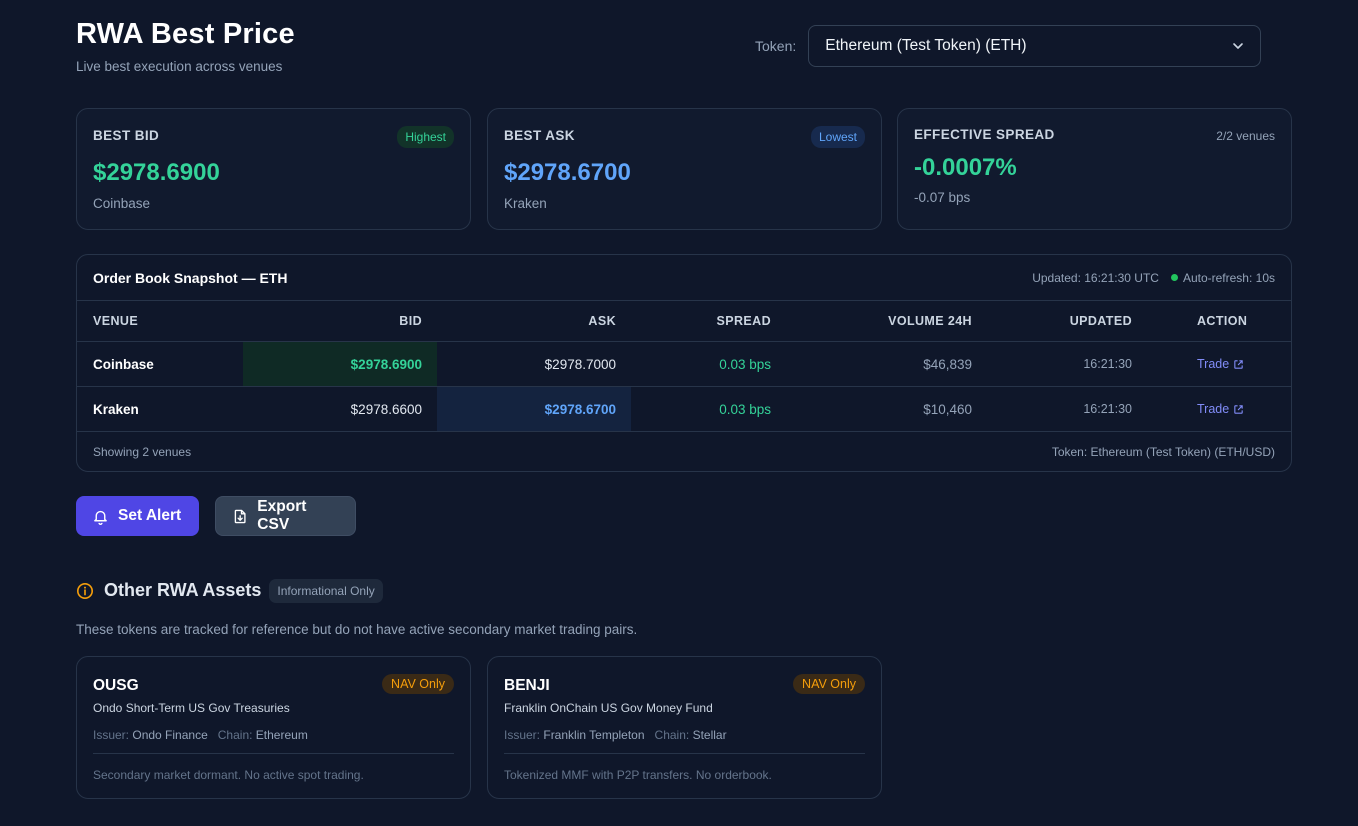 This screenshot has width=1358, height=826. Describe the element at coordinates (743, 321) in the screenshot. I see `col-spread: SPREAD` at that location.